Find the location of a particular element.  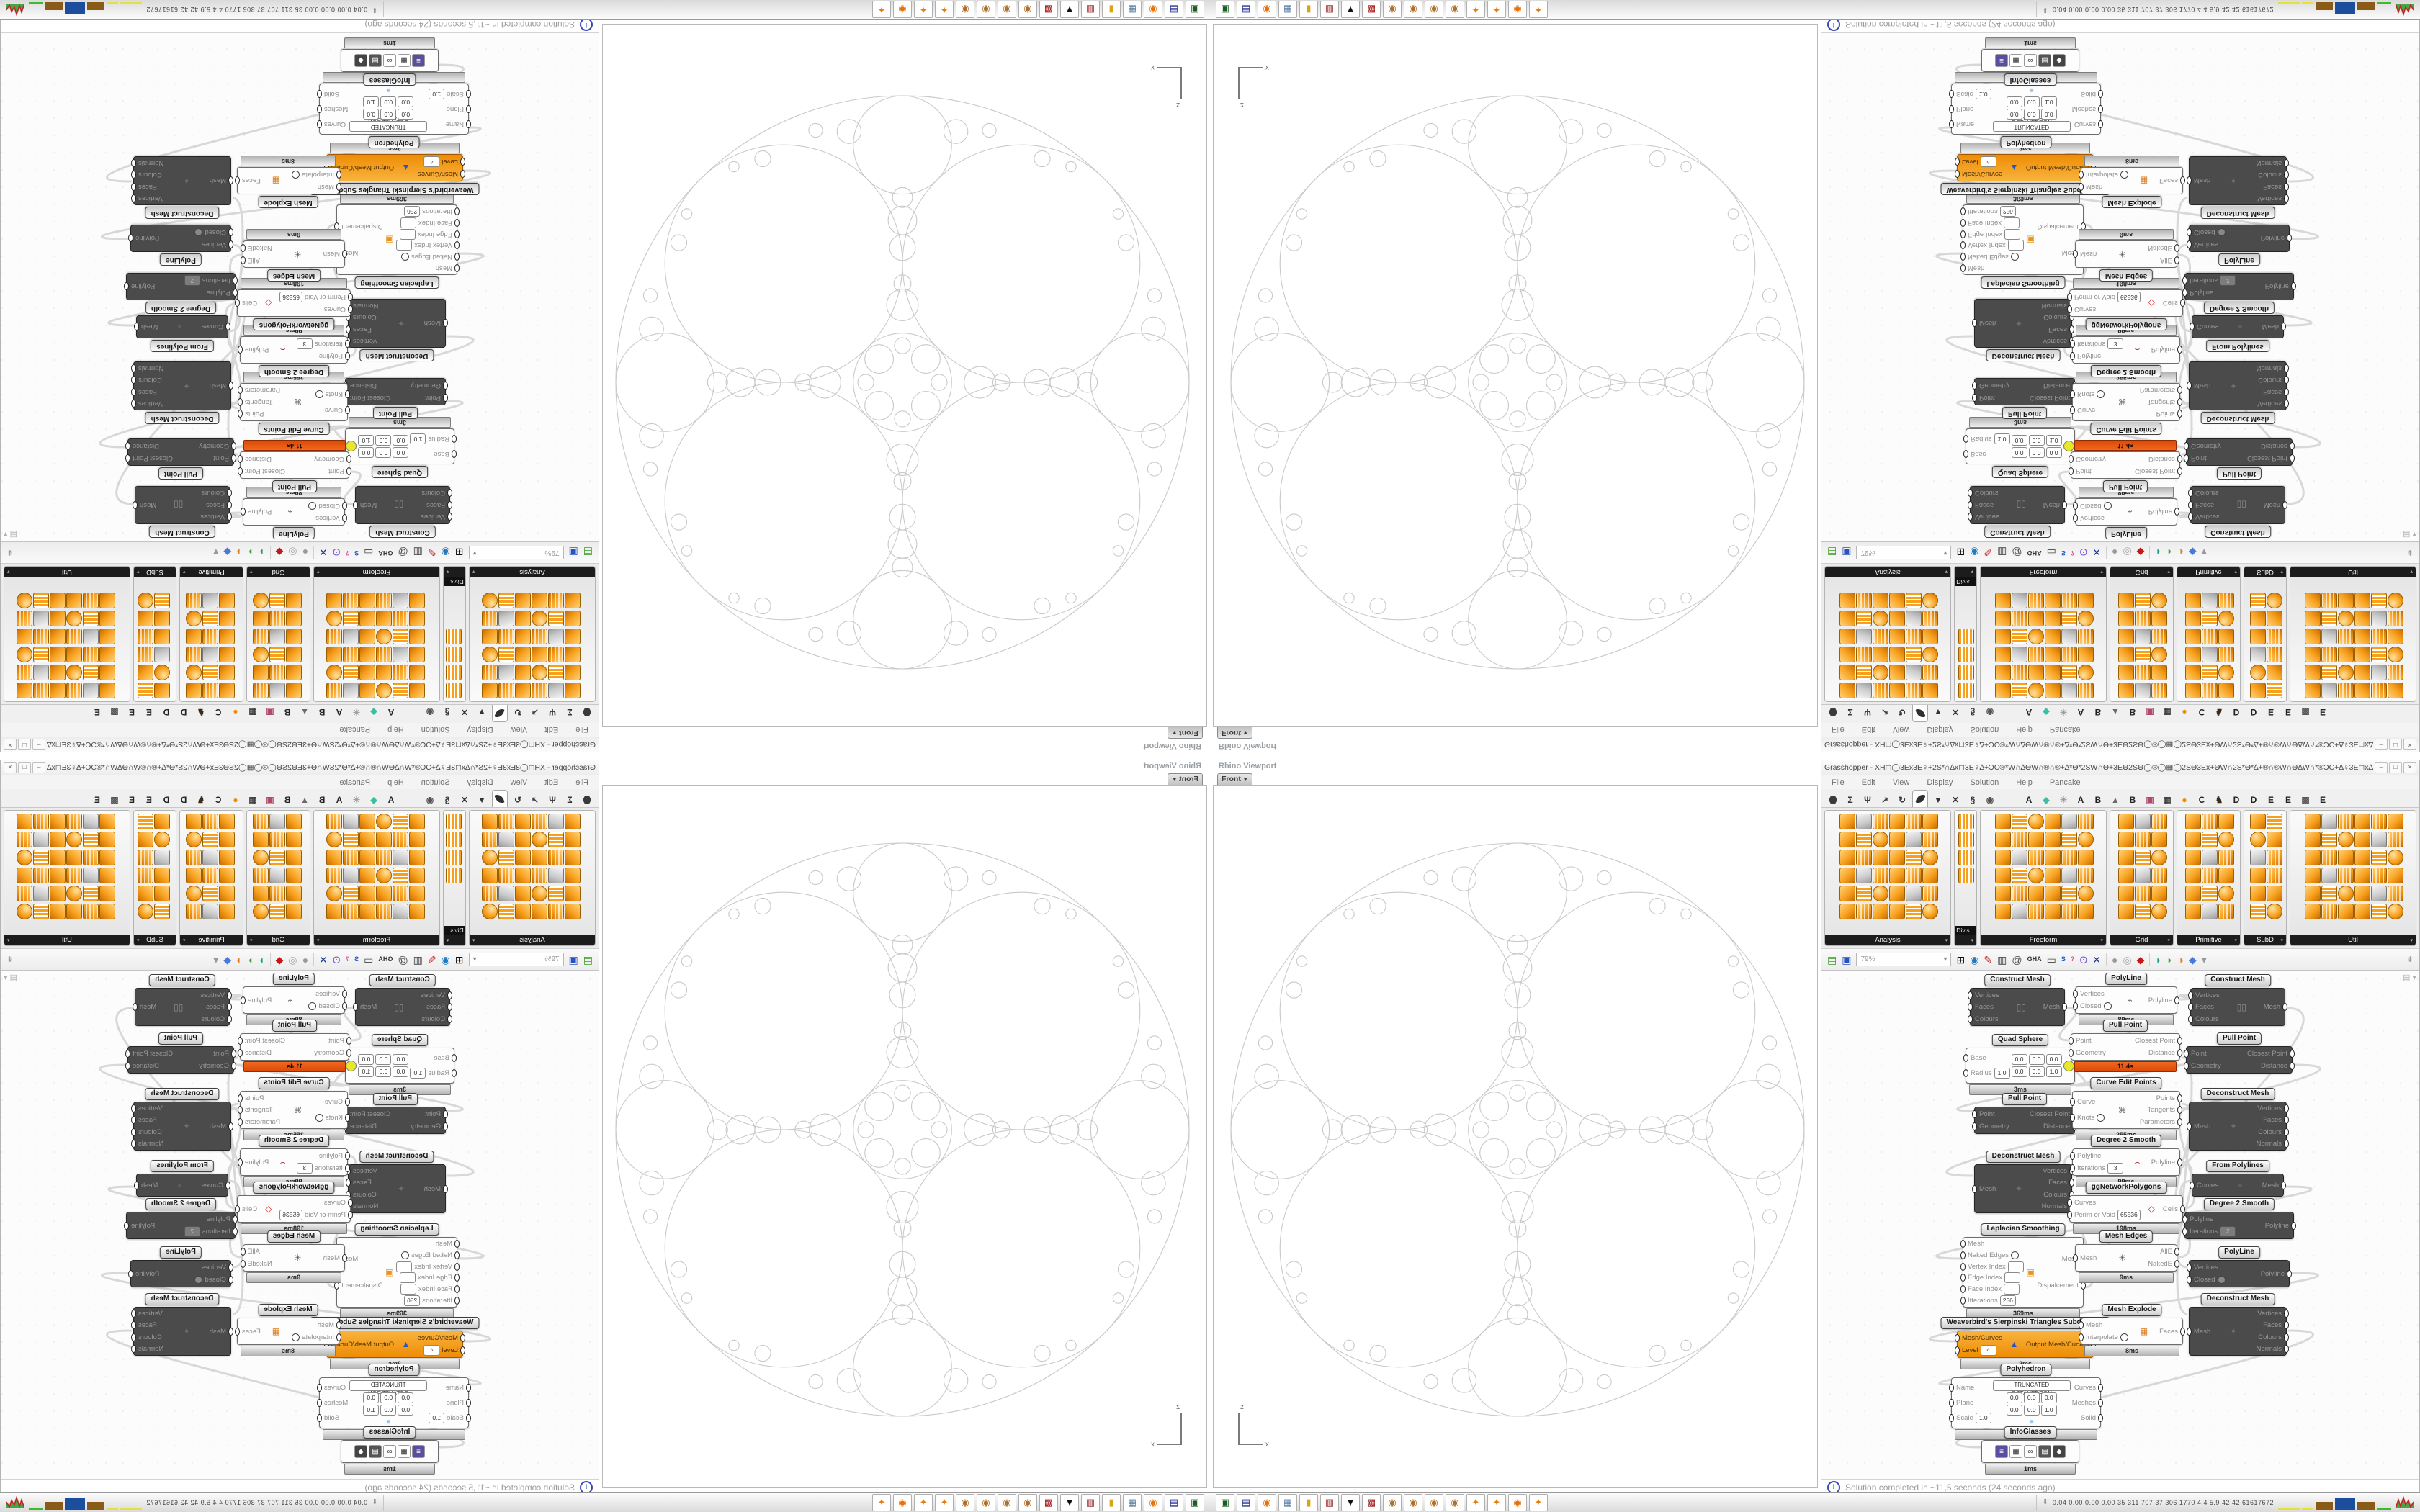

pin-face-index: Face Index is located at coordinates (428, 1289).